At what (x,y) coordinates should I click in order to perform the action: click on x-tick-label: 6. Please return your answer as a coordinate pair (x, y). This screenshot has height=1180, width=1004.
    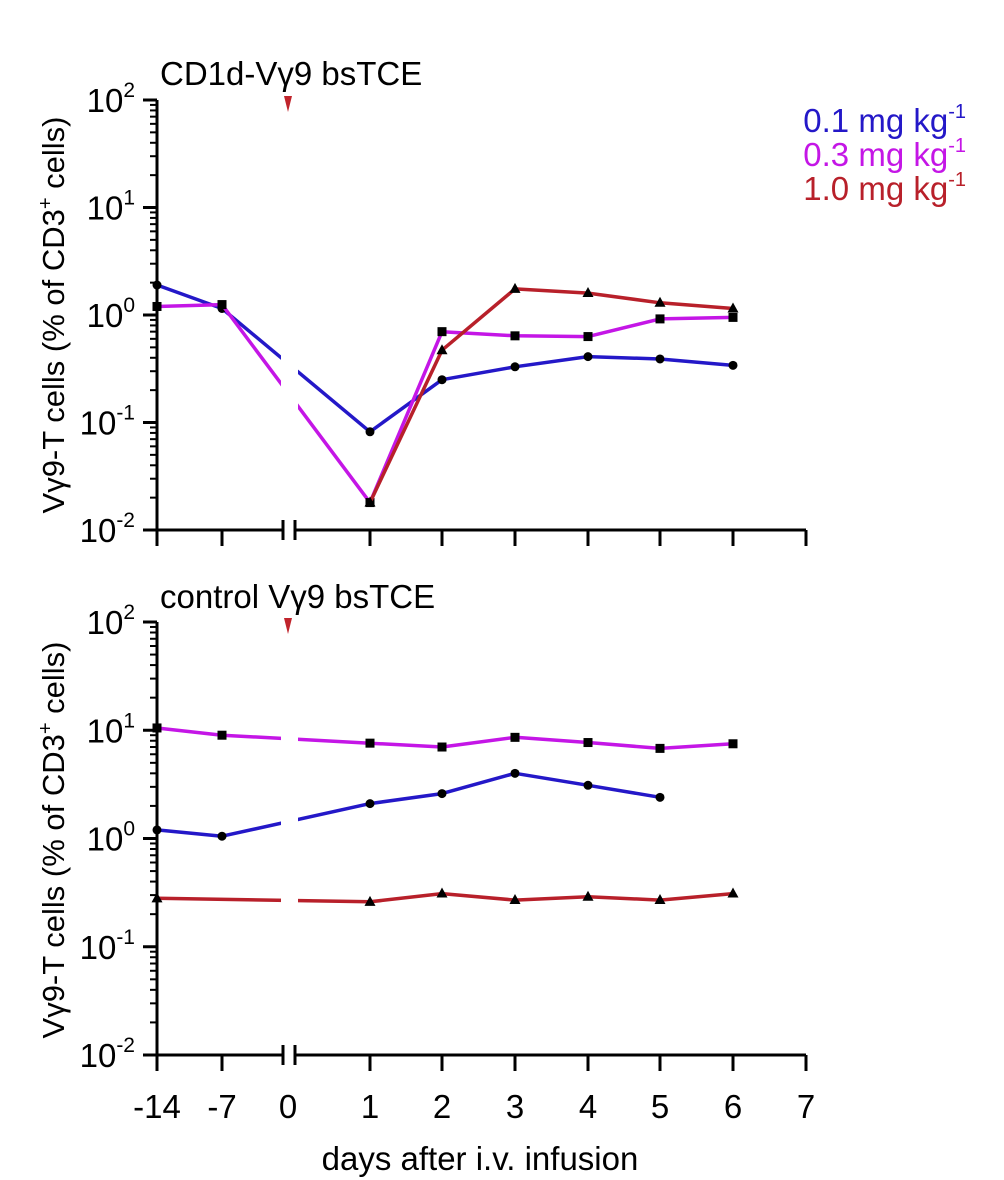
    Looking at the image, I should click on (733, 1106).